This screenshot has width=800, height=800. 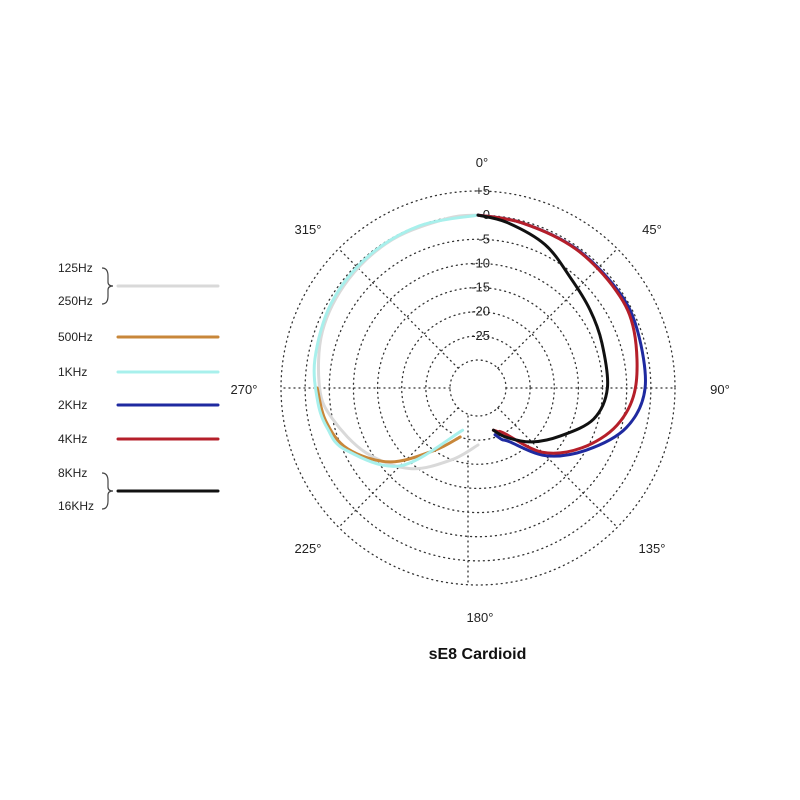 What do you see at coordinates (139, 387) in the screenshot?
I see `legend: 125Hz 250Hz 500Hz 1KHz 2KHz 4KHz 8KHz 16KHz` at bounding box center [139, 387].